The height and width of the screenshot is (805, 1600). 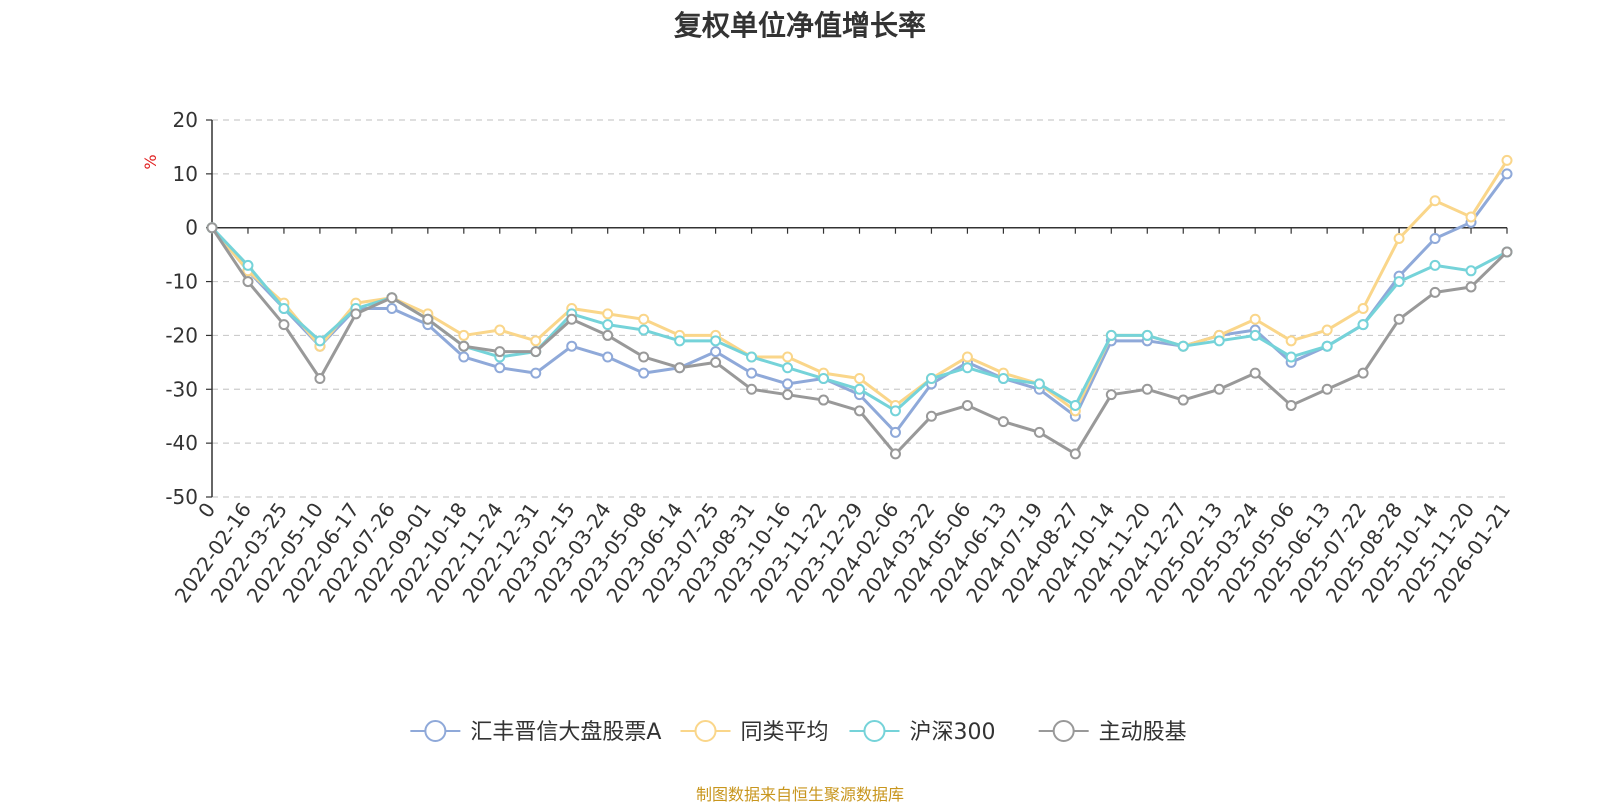 I want to click on legend-item: 汇丰晋信大盘股票A, so click(x=535, y=732).